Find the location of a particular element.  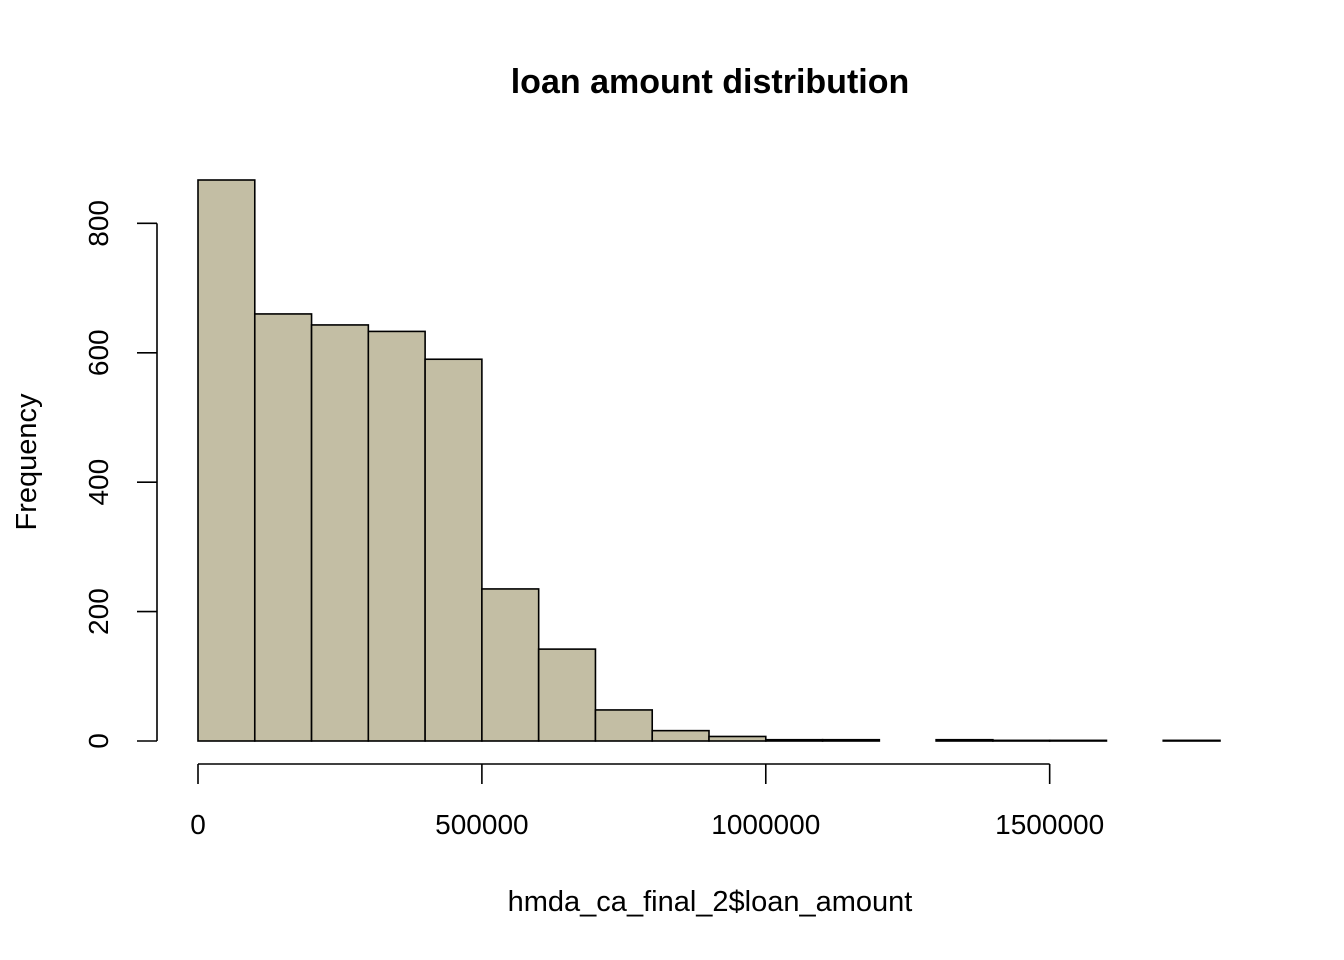

y-tick-label-0: 0 is located at coordinates (98, 741).